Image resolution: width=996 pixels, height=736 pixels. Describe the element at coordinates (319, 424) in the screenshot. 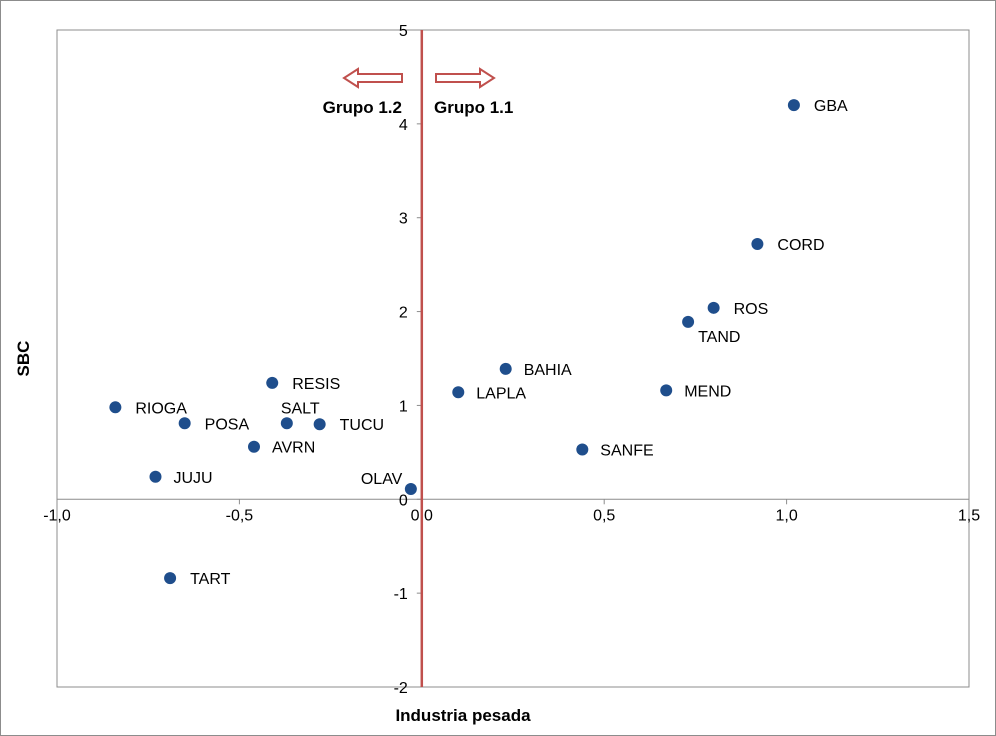

I see `data-point-tucu` at that location.